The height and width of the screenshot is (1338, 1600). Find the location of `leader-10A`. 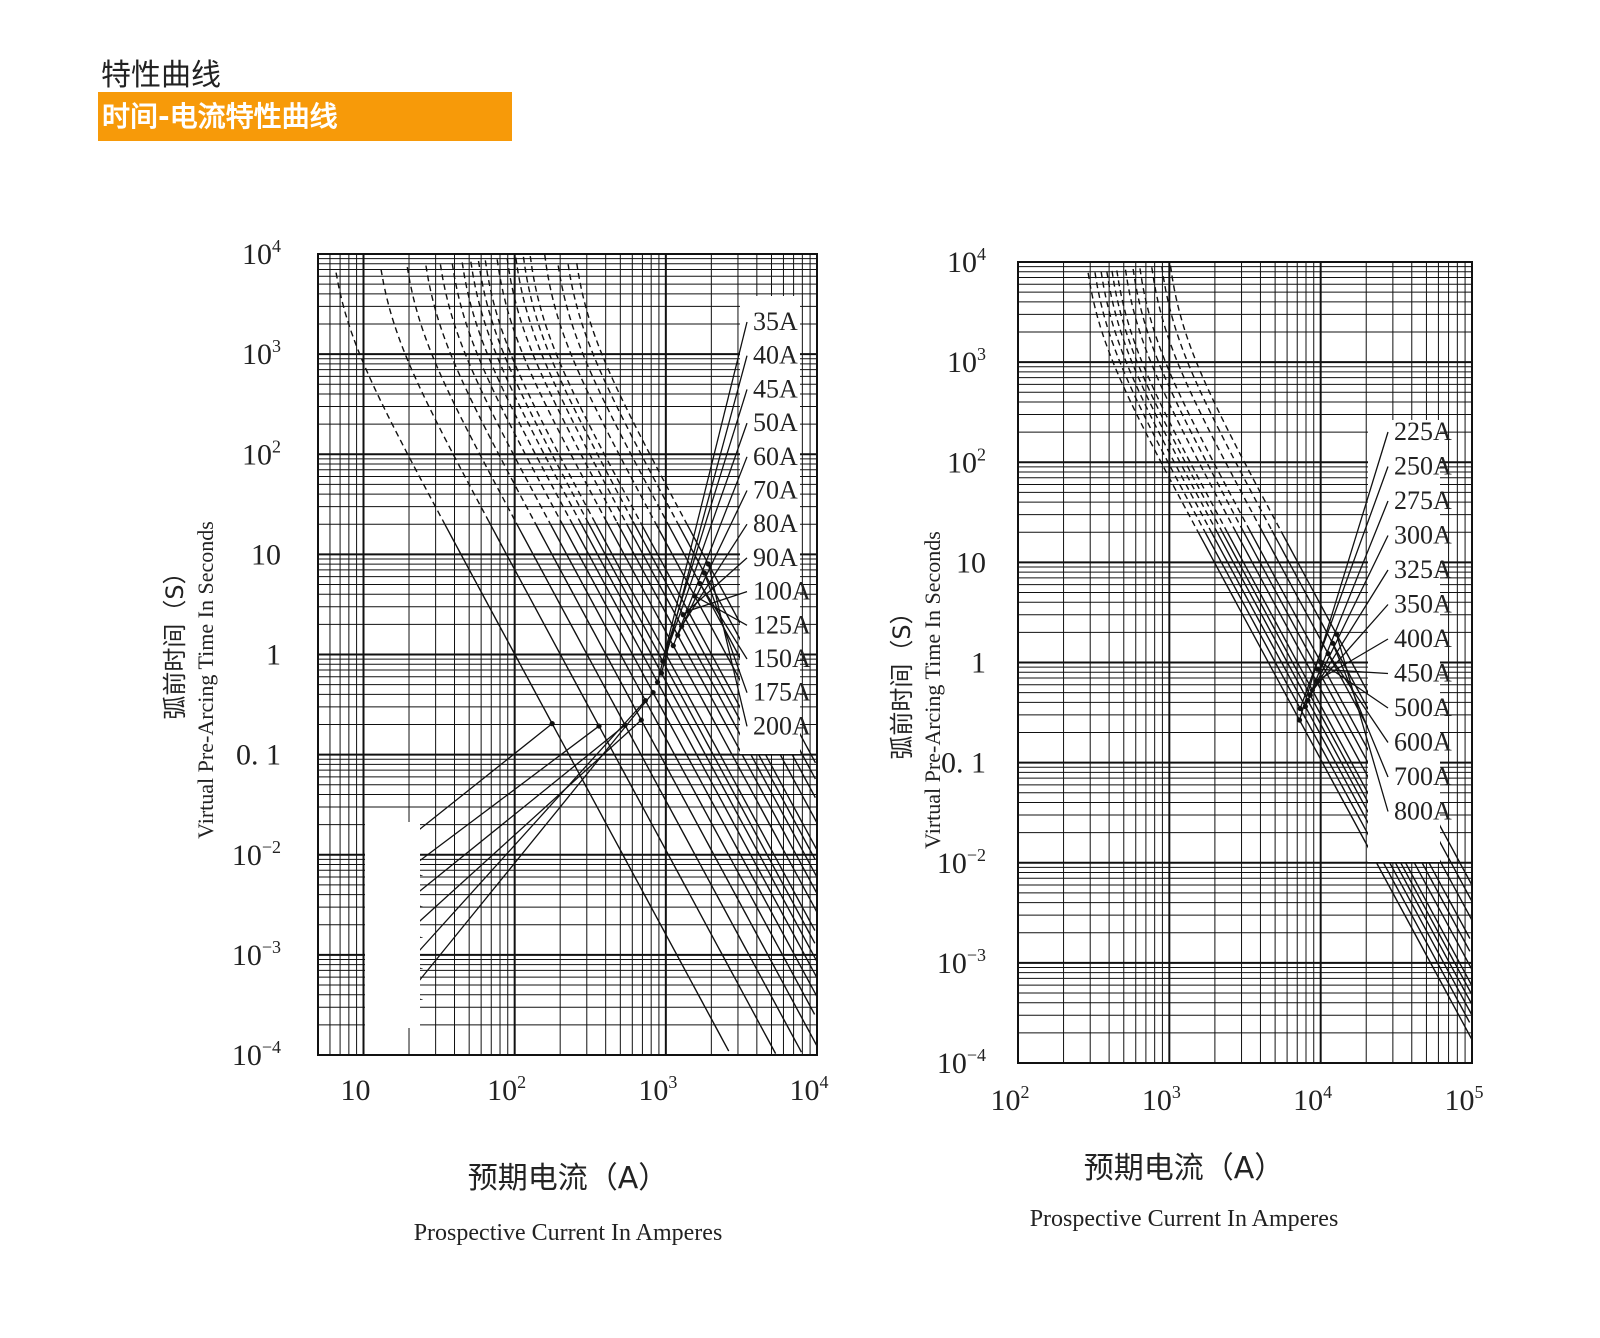

leader-10A is located at coordinates (504, 797).